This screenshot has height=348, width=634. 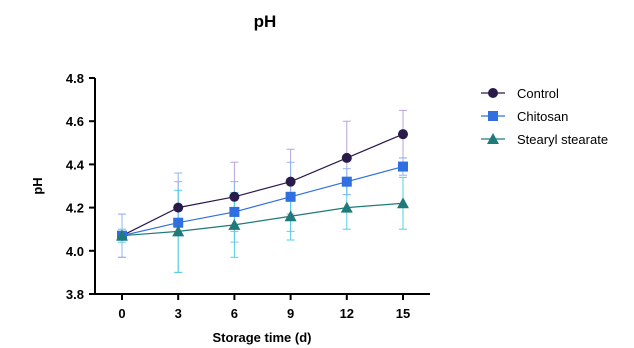 What do you see at coordinates (493, 93) in the screenshot?
I see `legend-control-marker` at bounding box center [493, 93].